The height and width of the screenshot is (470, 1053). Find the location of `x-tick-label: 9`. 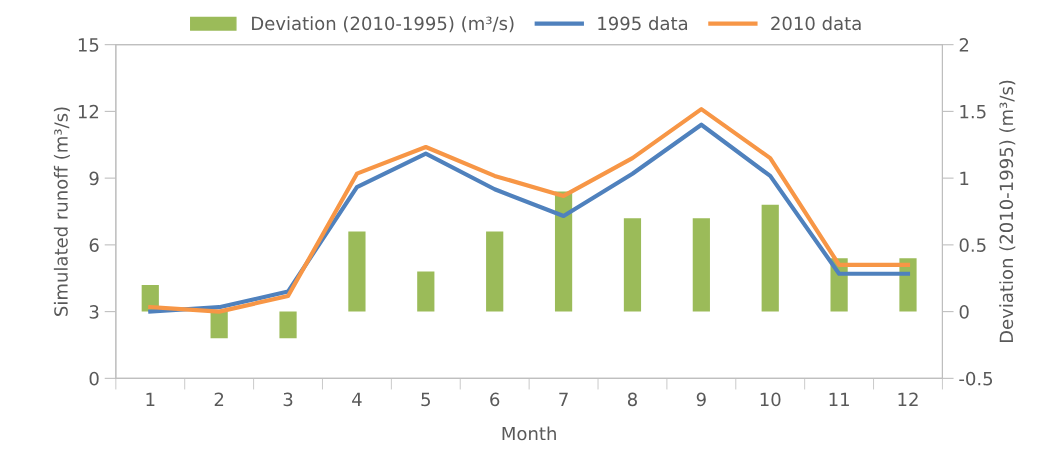

x-tick-label: 9 is located at coordinates (701, 399).